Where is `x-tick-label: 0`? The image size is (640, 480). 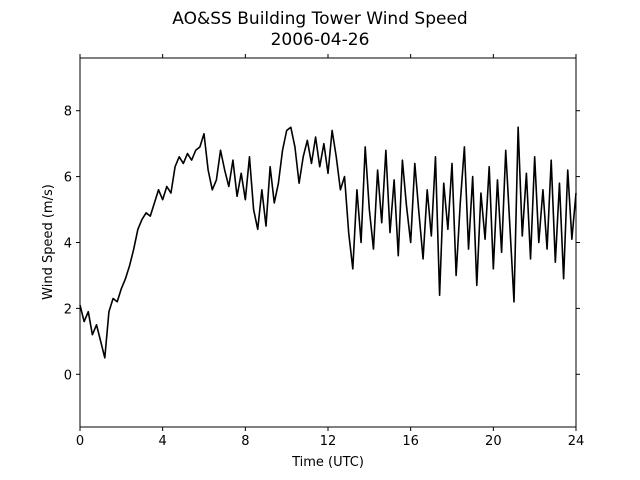
x-tick-label: 0 is located at coordinates (80, 441).